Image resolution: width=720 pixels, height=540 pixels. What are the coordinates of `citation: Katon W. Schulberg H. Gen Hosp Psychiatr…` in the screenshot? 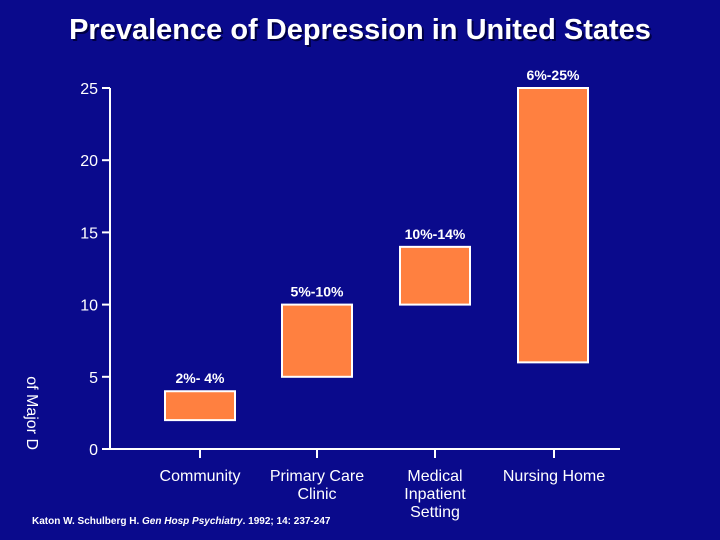 It's located at (181, 521).